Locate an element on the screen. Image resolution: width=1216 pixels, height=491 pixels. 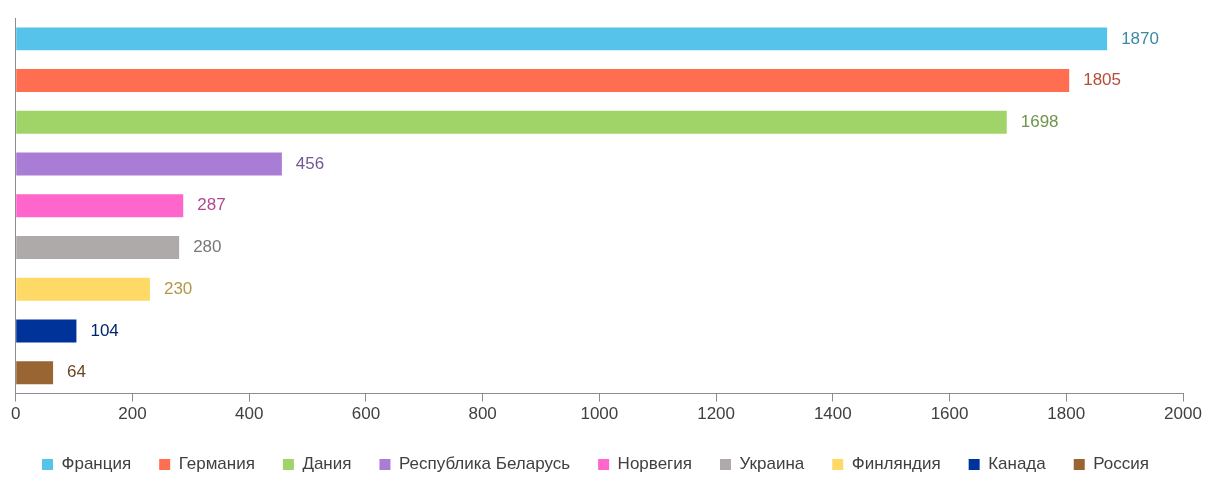
legend-label: Финляндия is located at coordinates (896, 464).